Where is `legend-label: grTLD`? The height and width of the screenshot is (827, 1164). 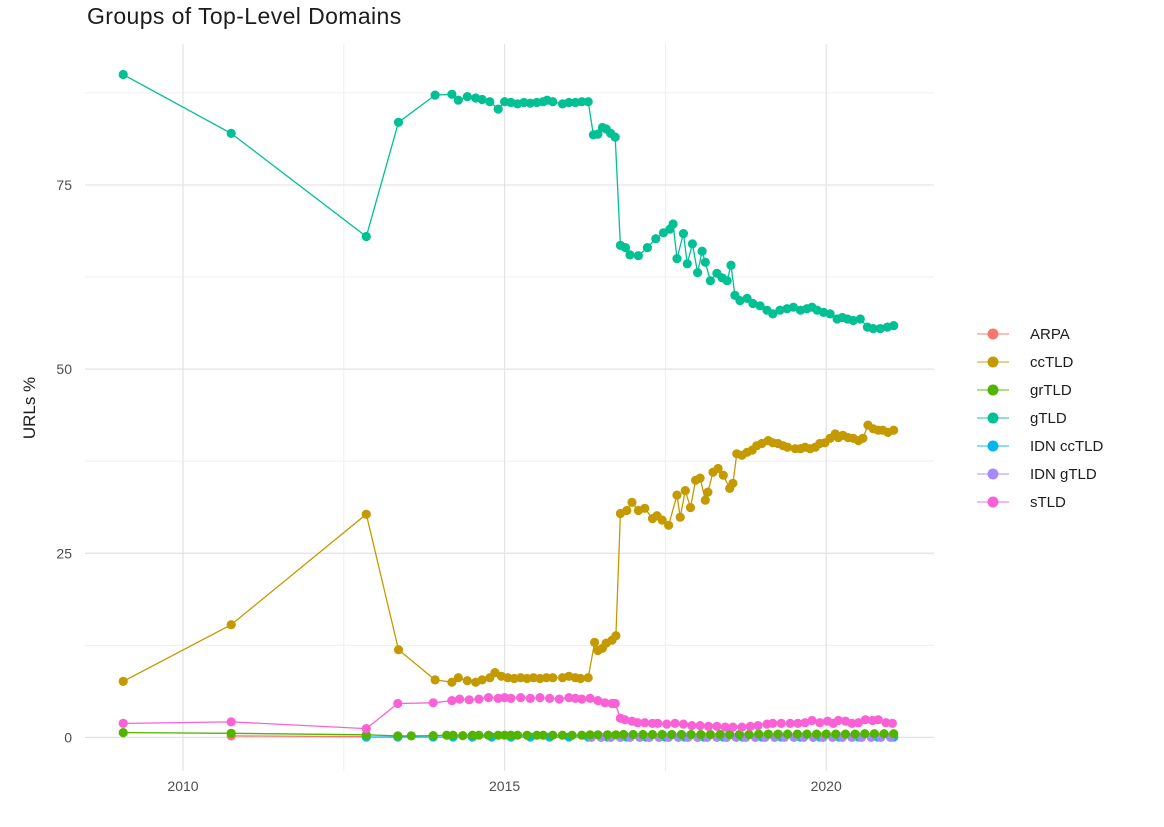 legend-label: grTLD is located at coordinates (1051, 390).